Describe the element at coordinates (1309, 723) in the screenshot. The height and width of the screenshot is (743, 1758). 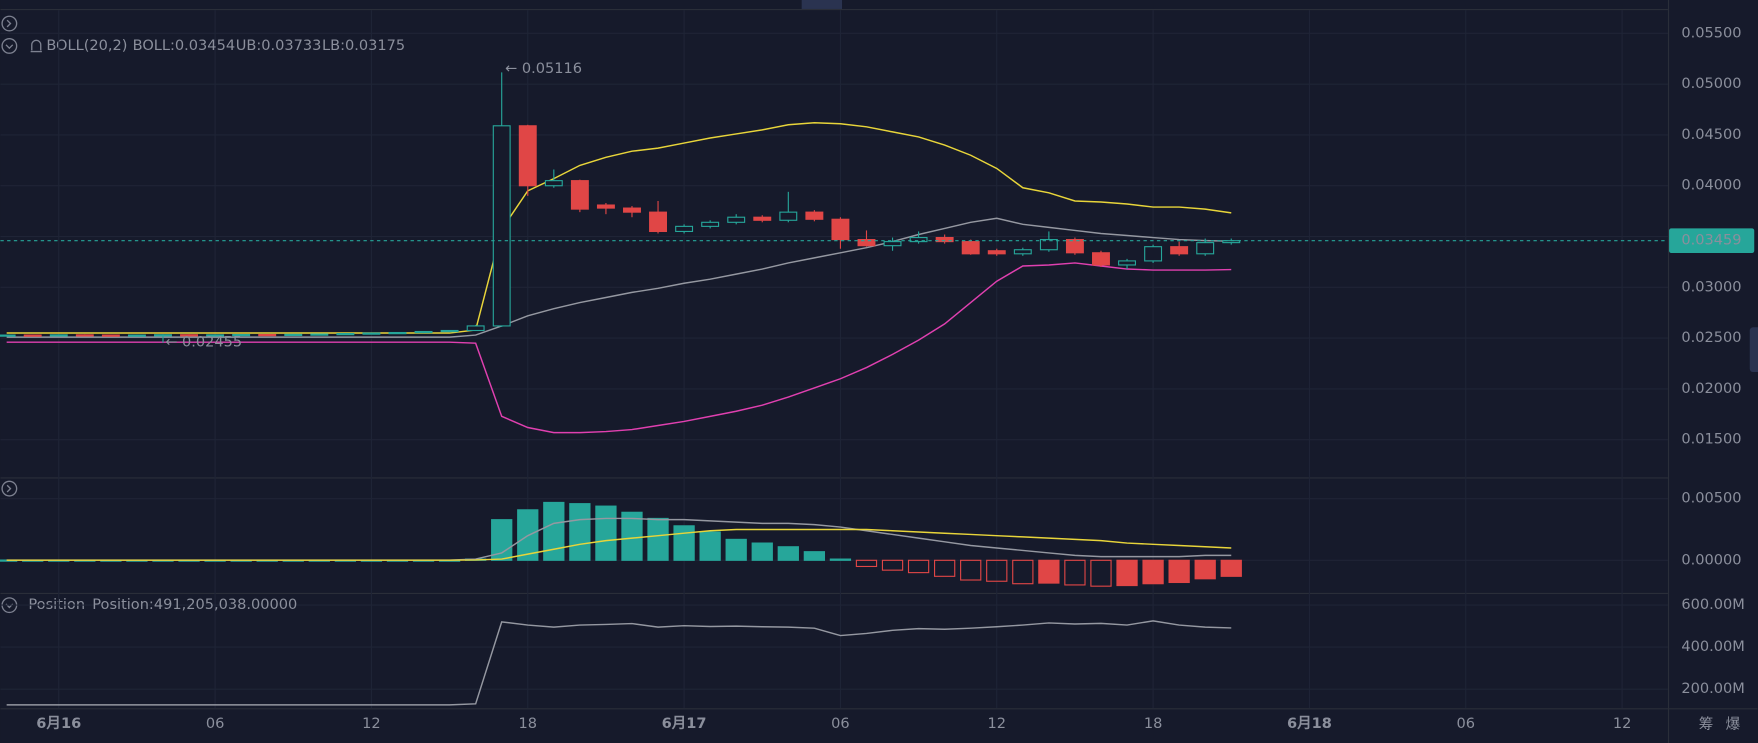
I see `x-tick-label: 6月18` at that location.